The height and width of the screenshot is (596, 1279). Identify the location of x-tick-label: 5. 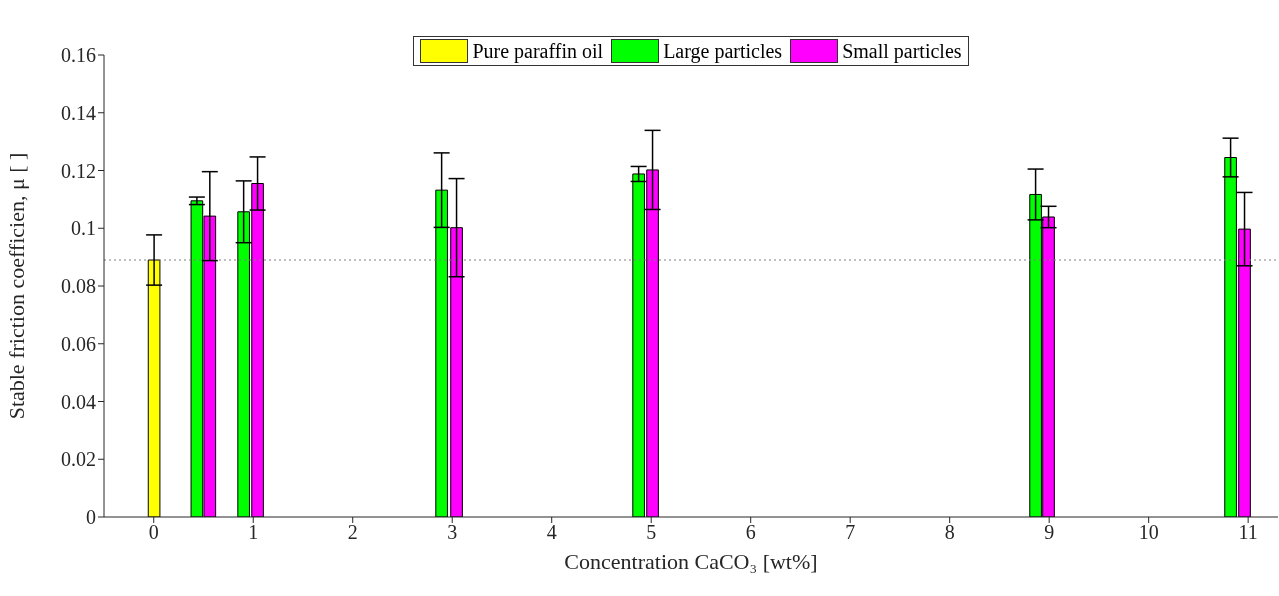
(651, 532).